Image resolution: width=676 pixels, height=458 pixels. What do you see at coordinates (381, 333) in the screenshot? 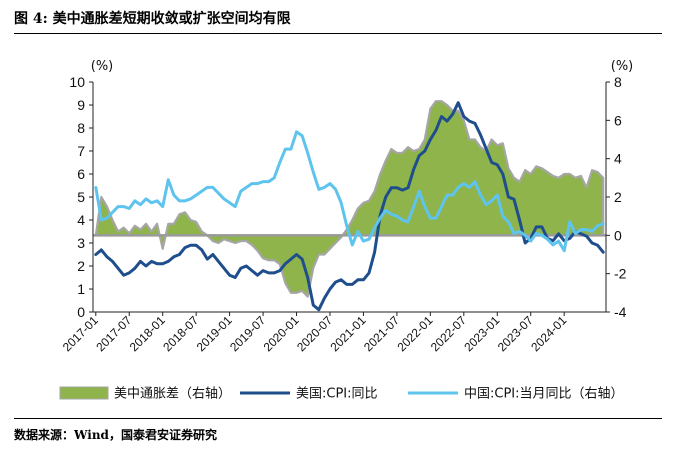
I see `x-tick-label: 2021-07` at bounding box center [381, 333].